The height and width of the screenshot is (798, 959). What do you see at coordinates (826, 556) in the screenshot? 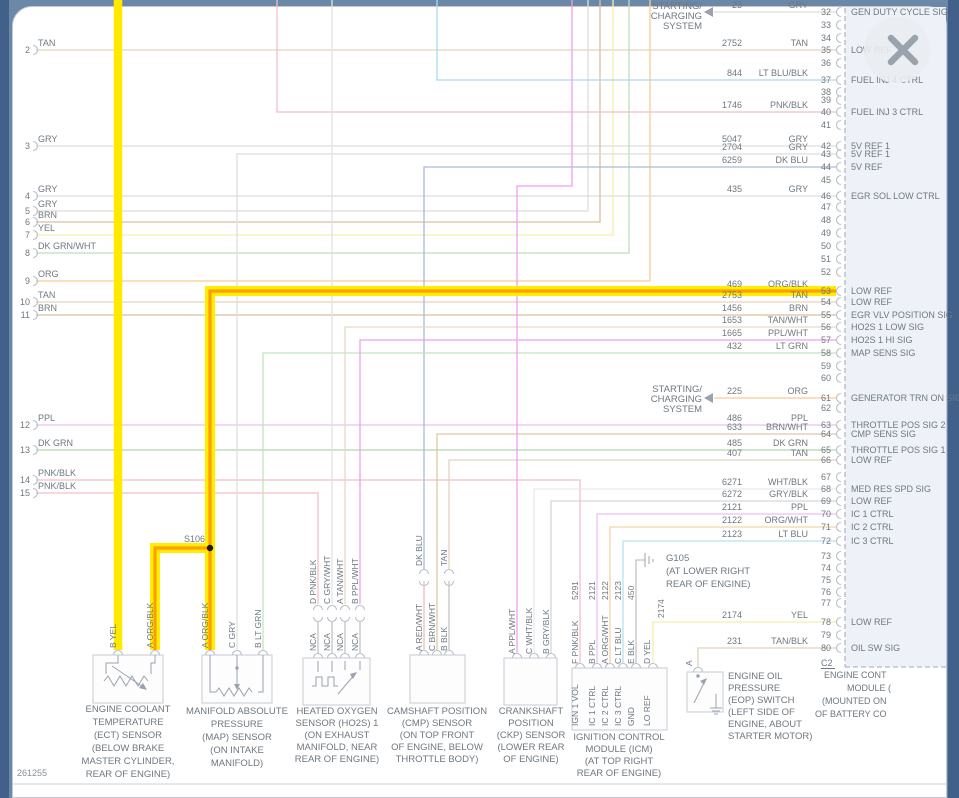
I see `ecm-pin-number: 73` at bounding box center [826, 556].